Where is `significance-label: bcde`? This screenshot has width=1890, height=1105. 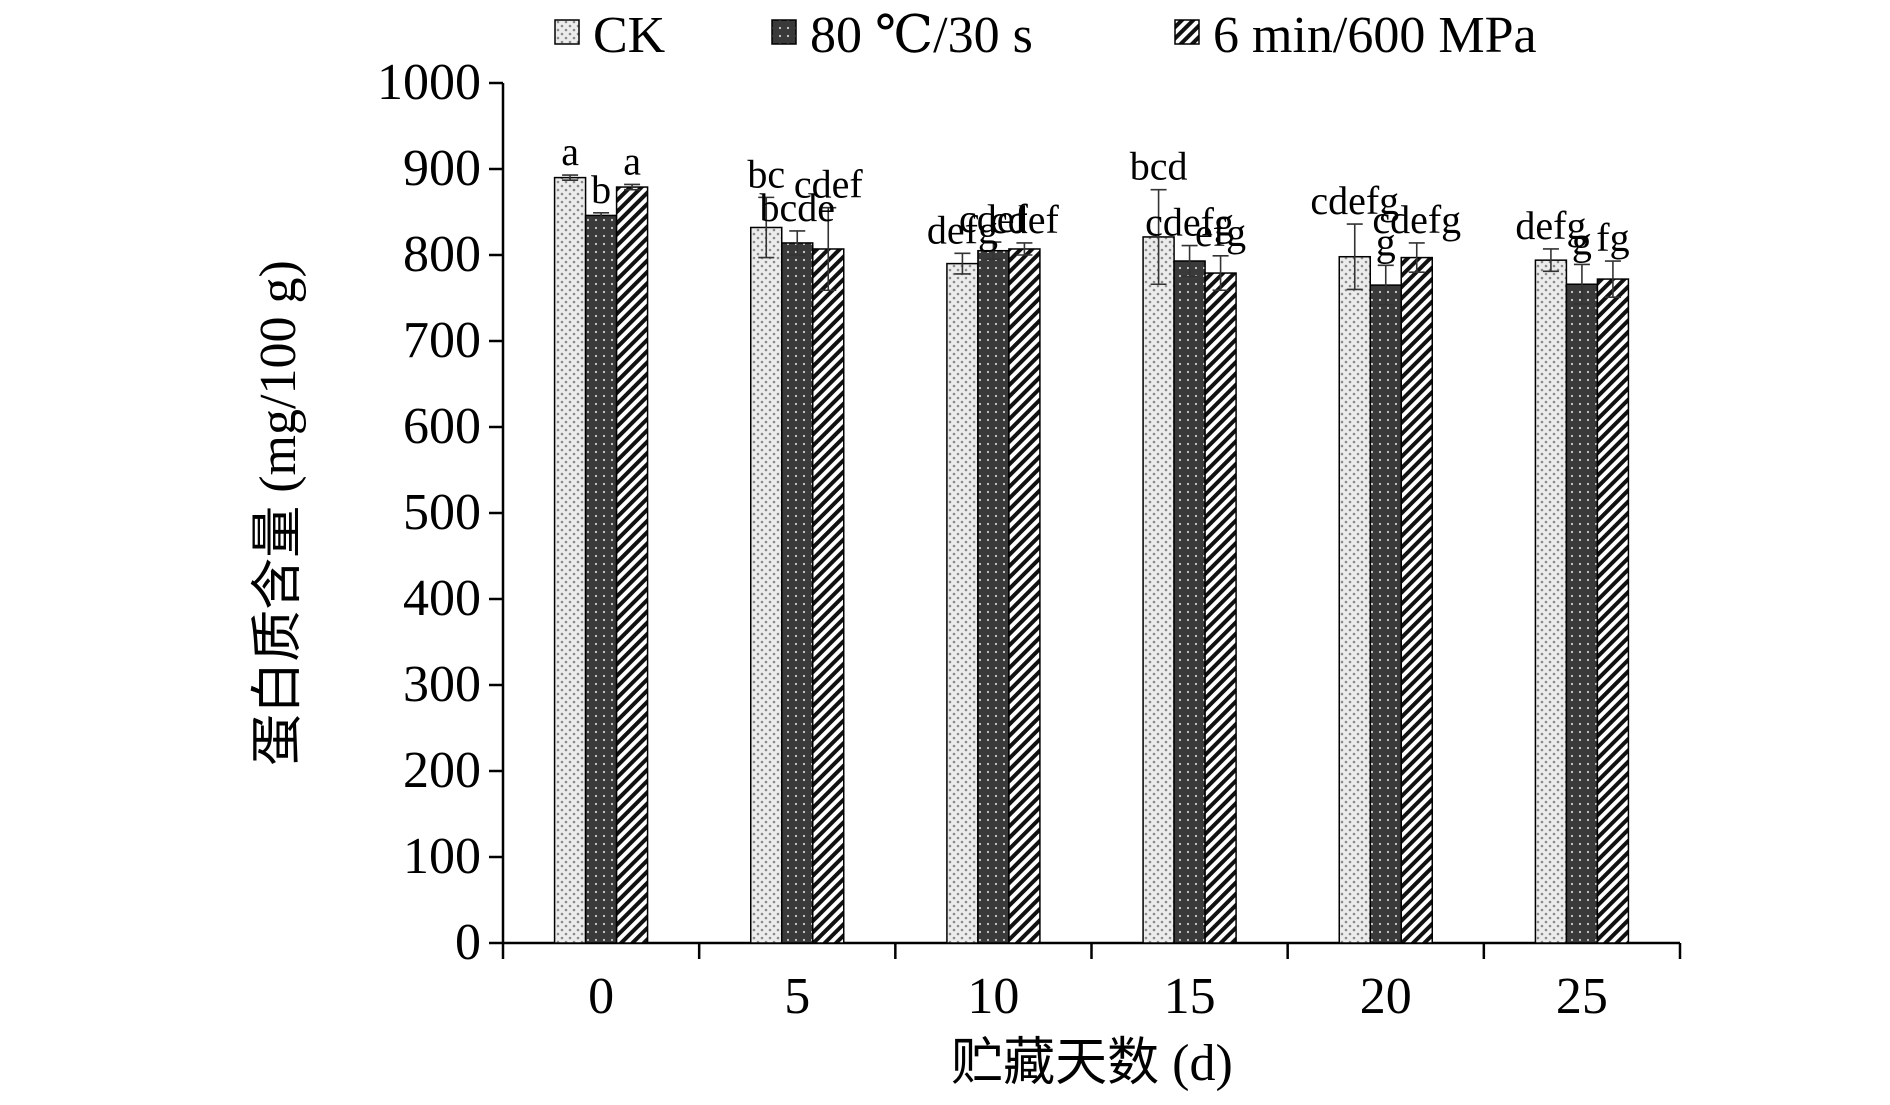 significance-label: bcde is located at coordinates (797, 207).